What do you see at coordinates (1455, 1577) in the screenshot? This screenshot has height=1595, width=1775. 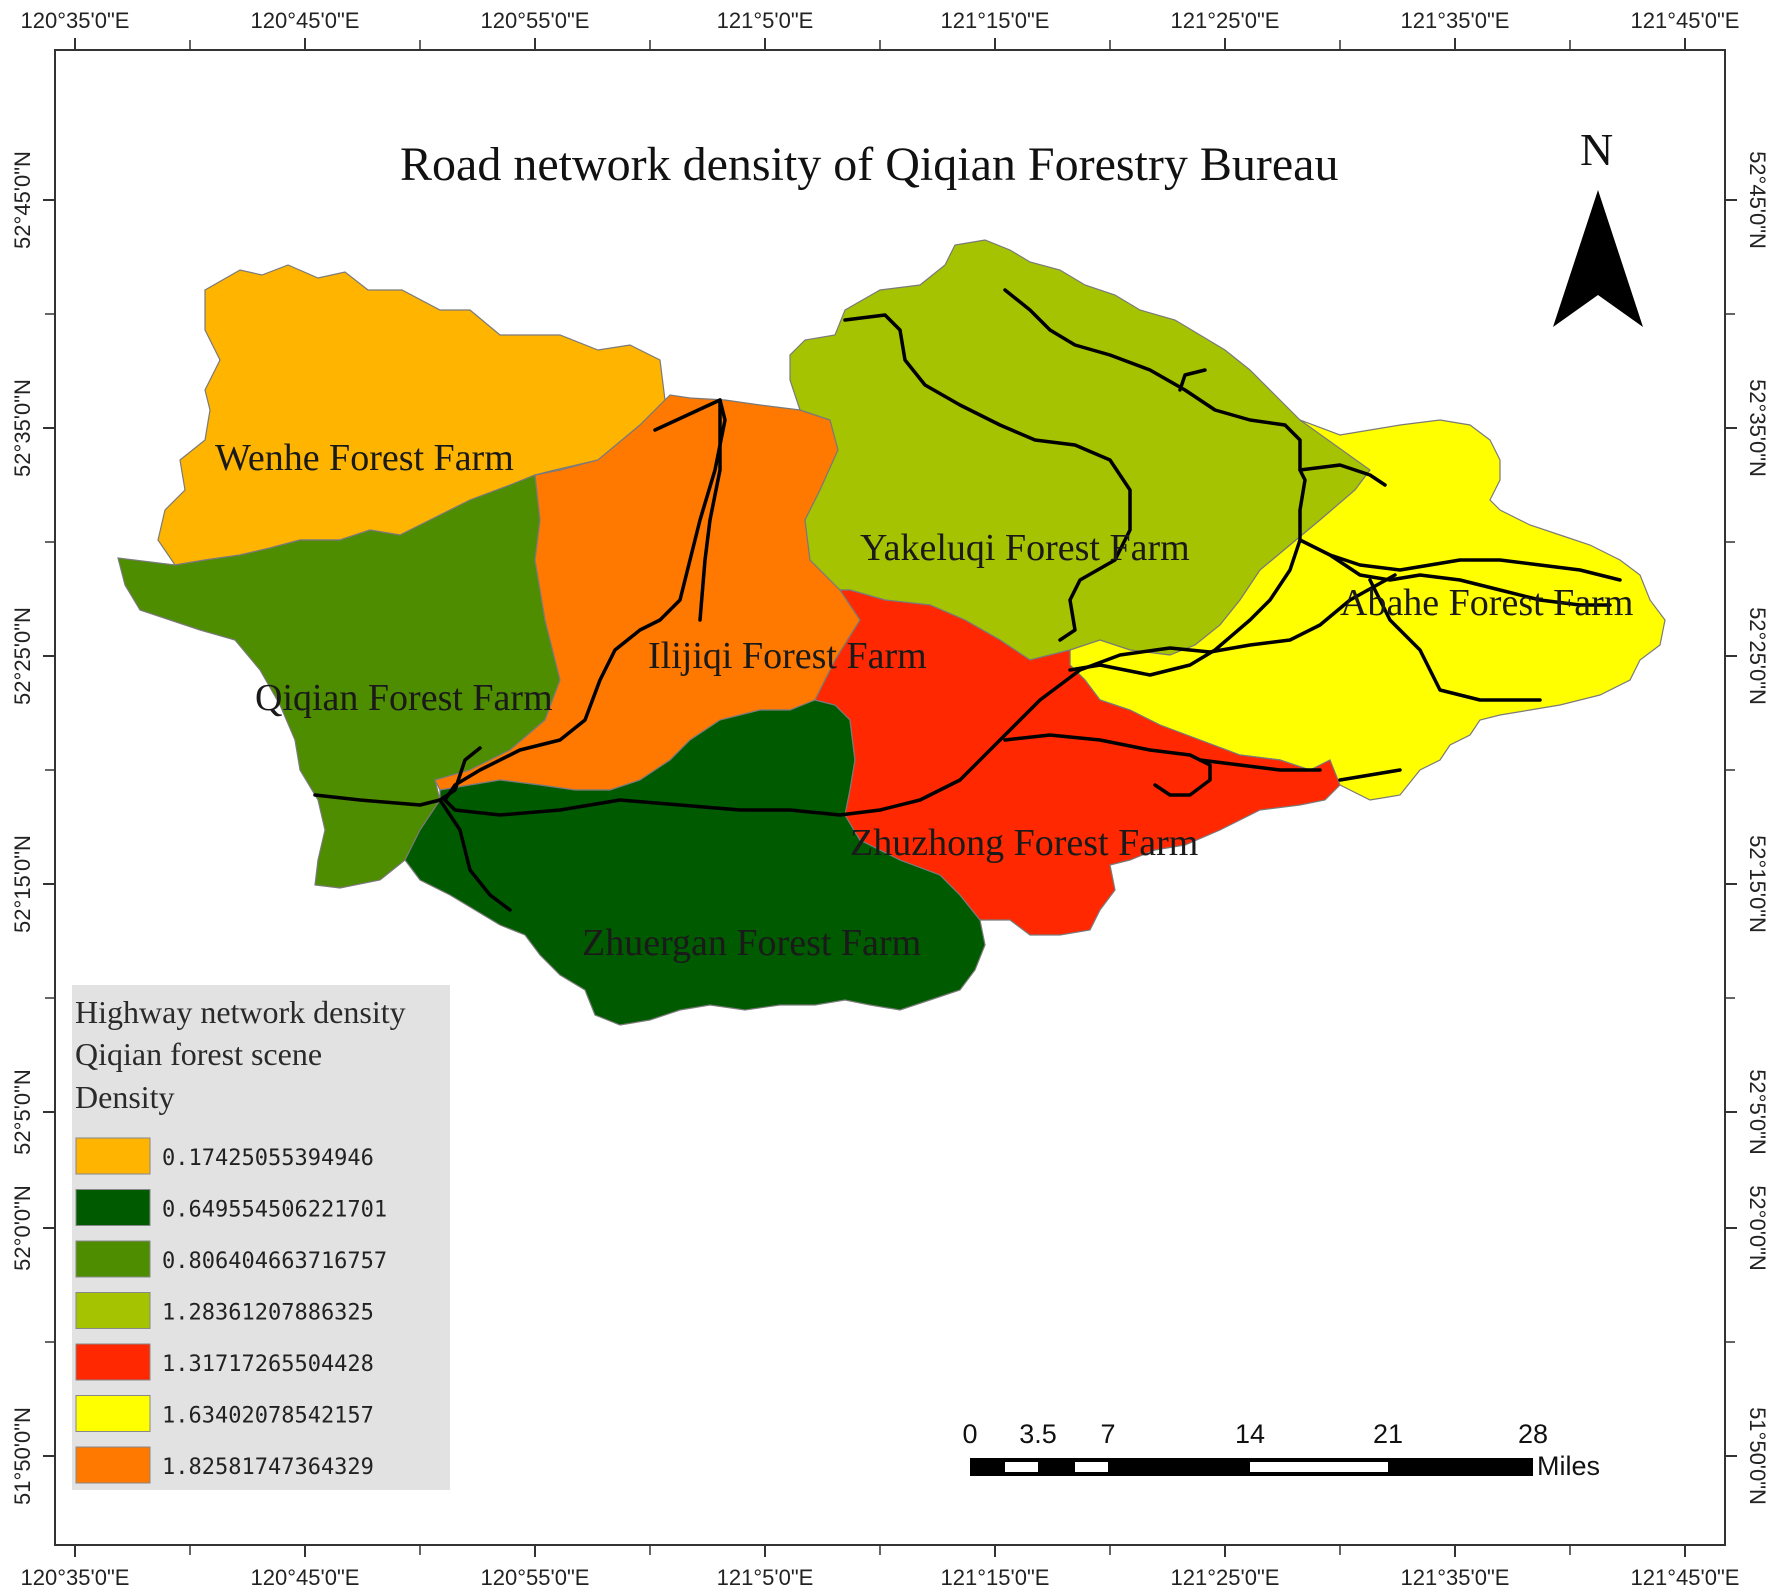 I see `lon-label-bottom: 121°35'0"E` at bounding box center [1455, 1577].